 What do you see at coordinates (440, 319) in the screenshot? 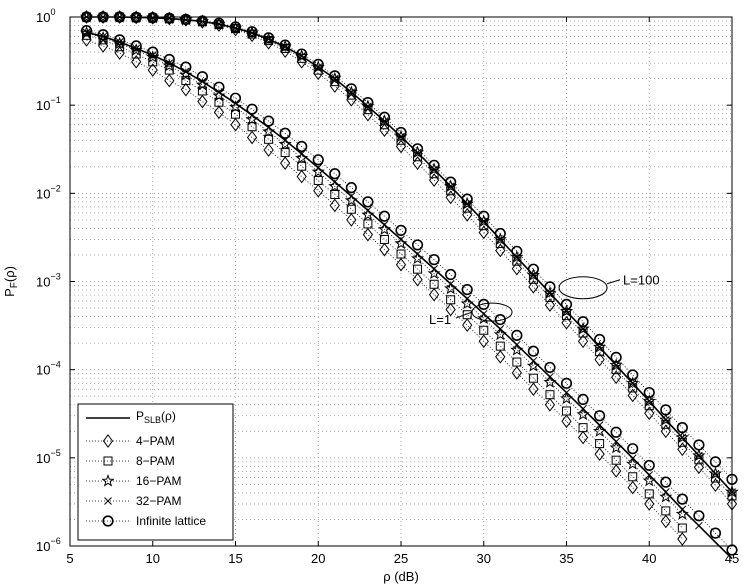
I see `annotation-label: L=1` at bounding box center [440, 319].